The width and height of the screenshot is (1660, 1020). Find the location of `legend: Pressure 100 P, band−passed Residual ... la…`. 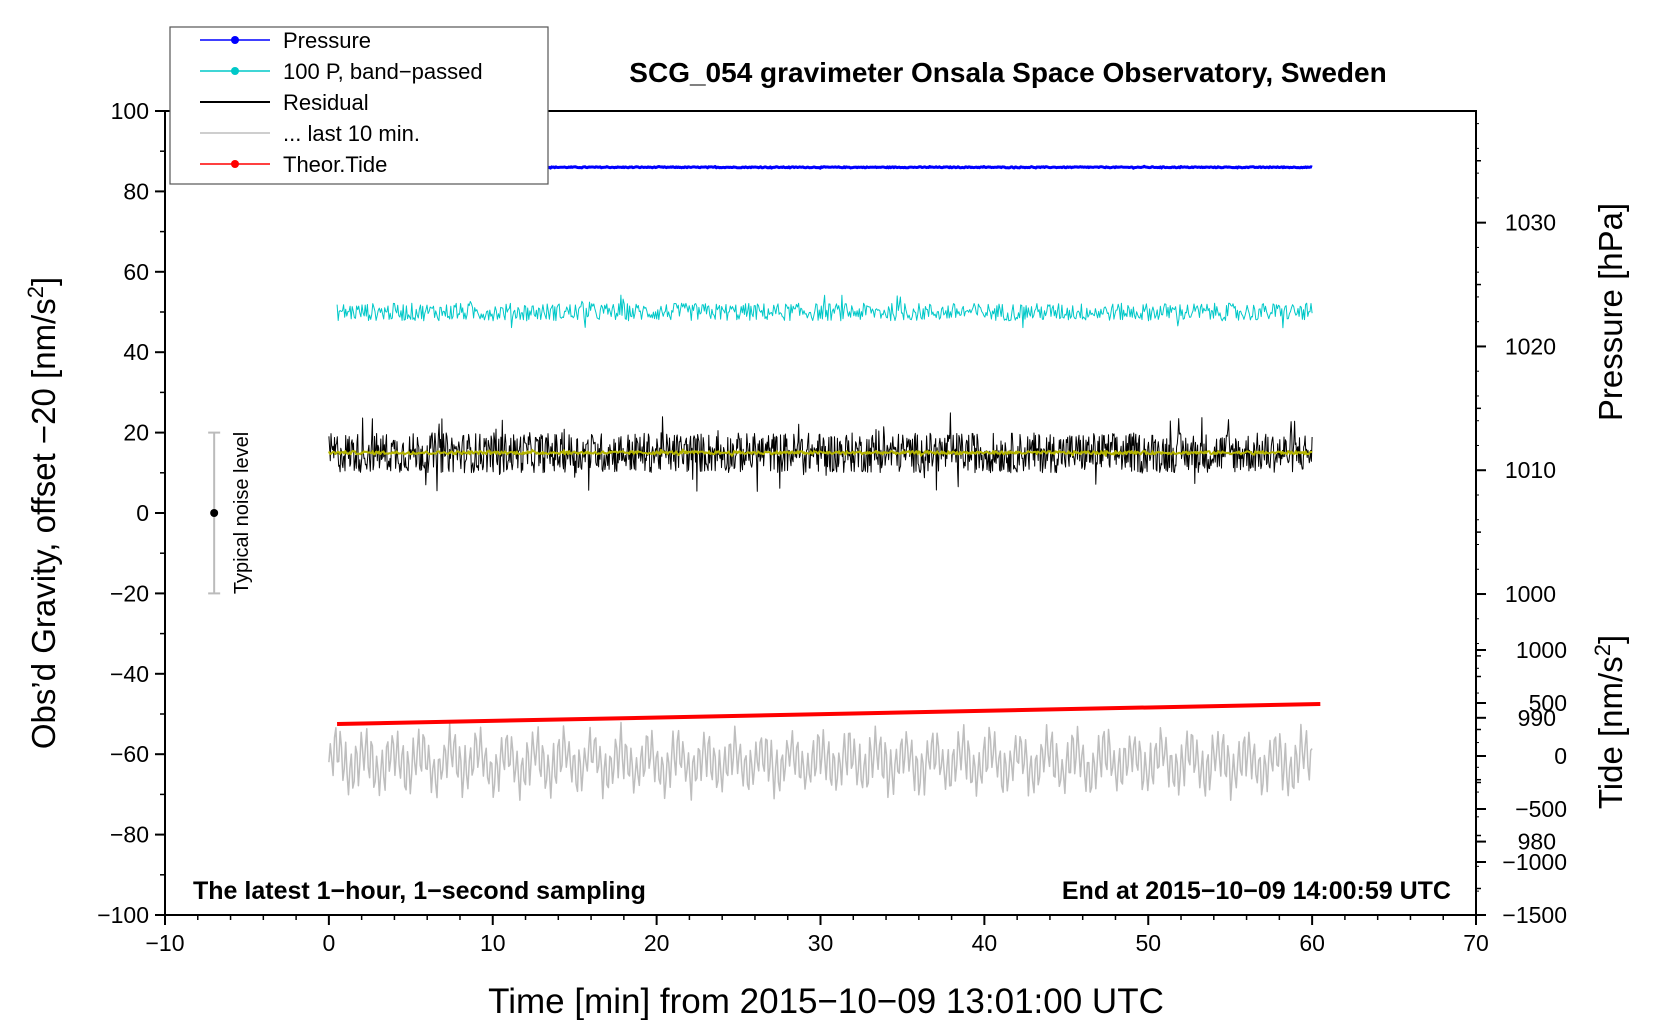

legend: Pressure 100 P, band−passed Residual ... la… is located at coordinates (359, 105).